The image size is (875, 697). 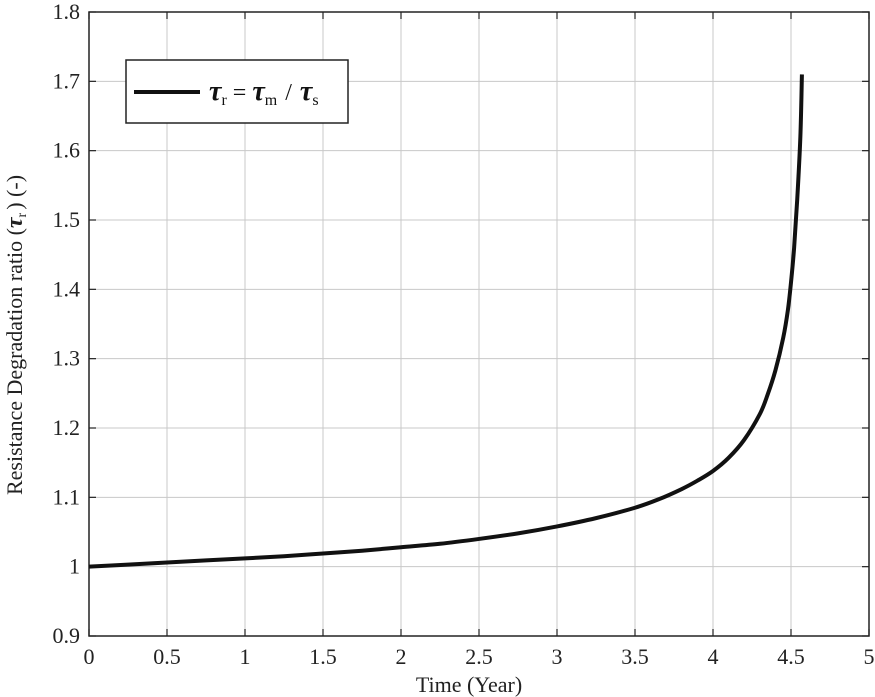 What do you see at coordinates (323, 656) in the screenshot?
I see `x-tick-label: 1.5` at bounding box center [323, 656].